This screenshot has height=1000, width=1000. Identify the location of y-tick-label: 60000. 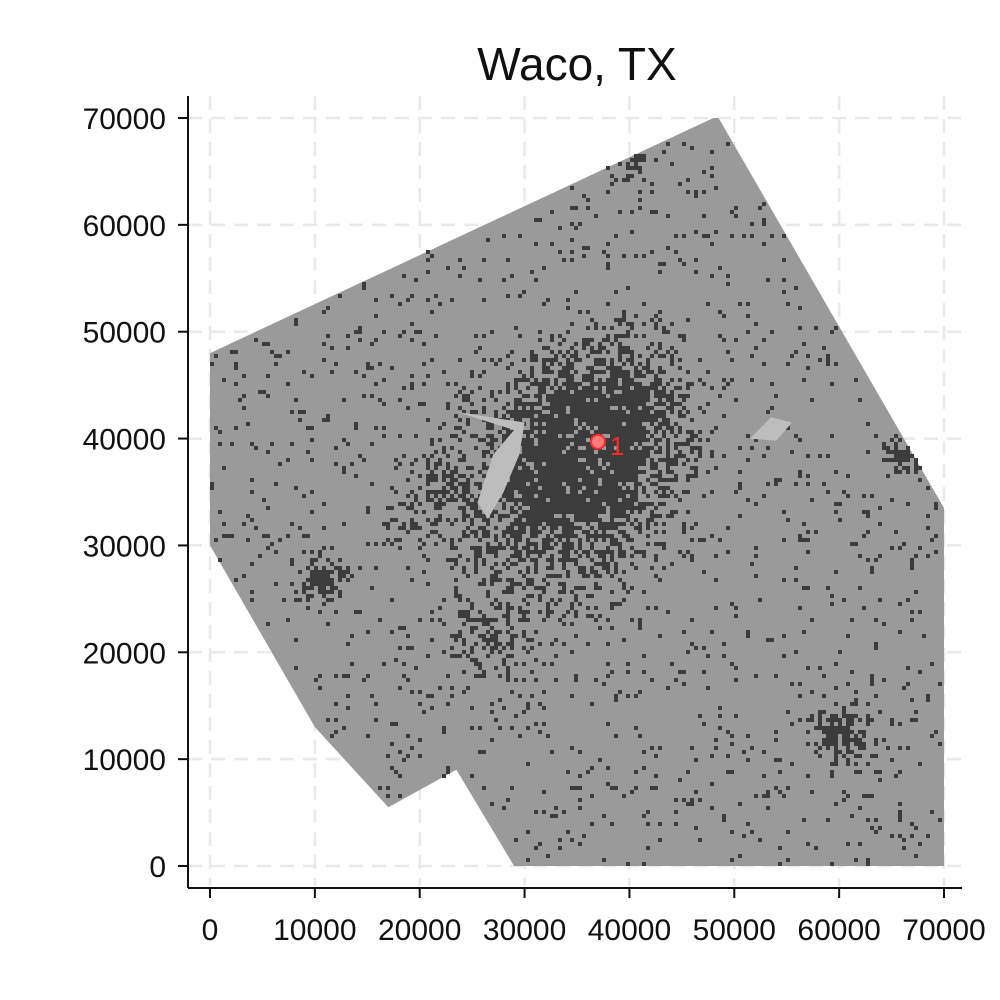
(124, 226).